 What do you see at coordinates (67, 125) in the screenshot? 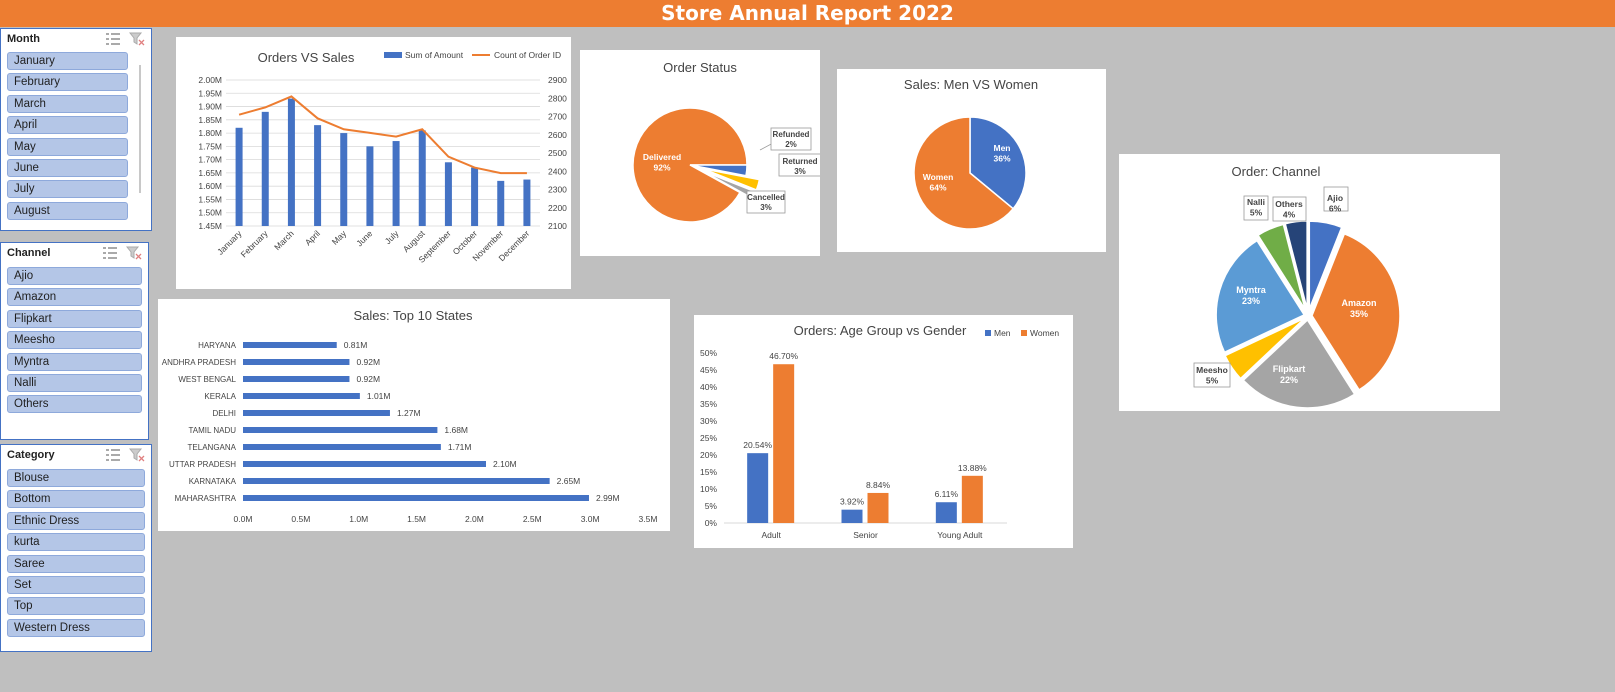
I see `slicer-item-april: April` at bounding box center [67, 125].